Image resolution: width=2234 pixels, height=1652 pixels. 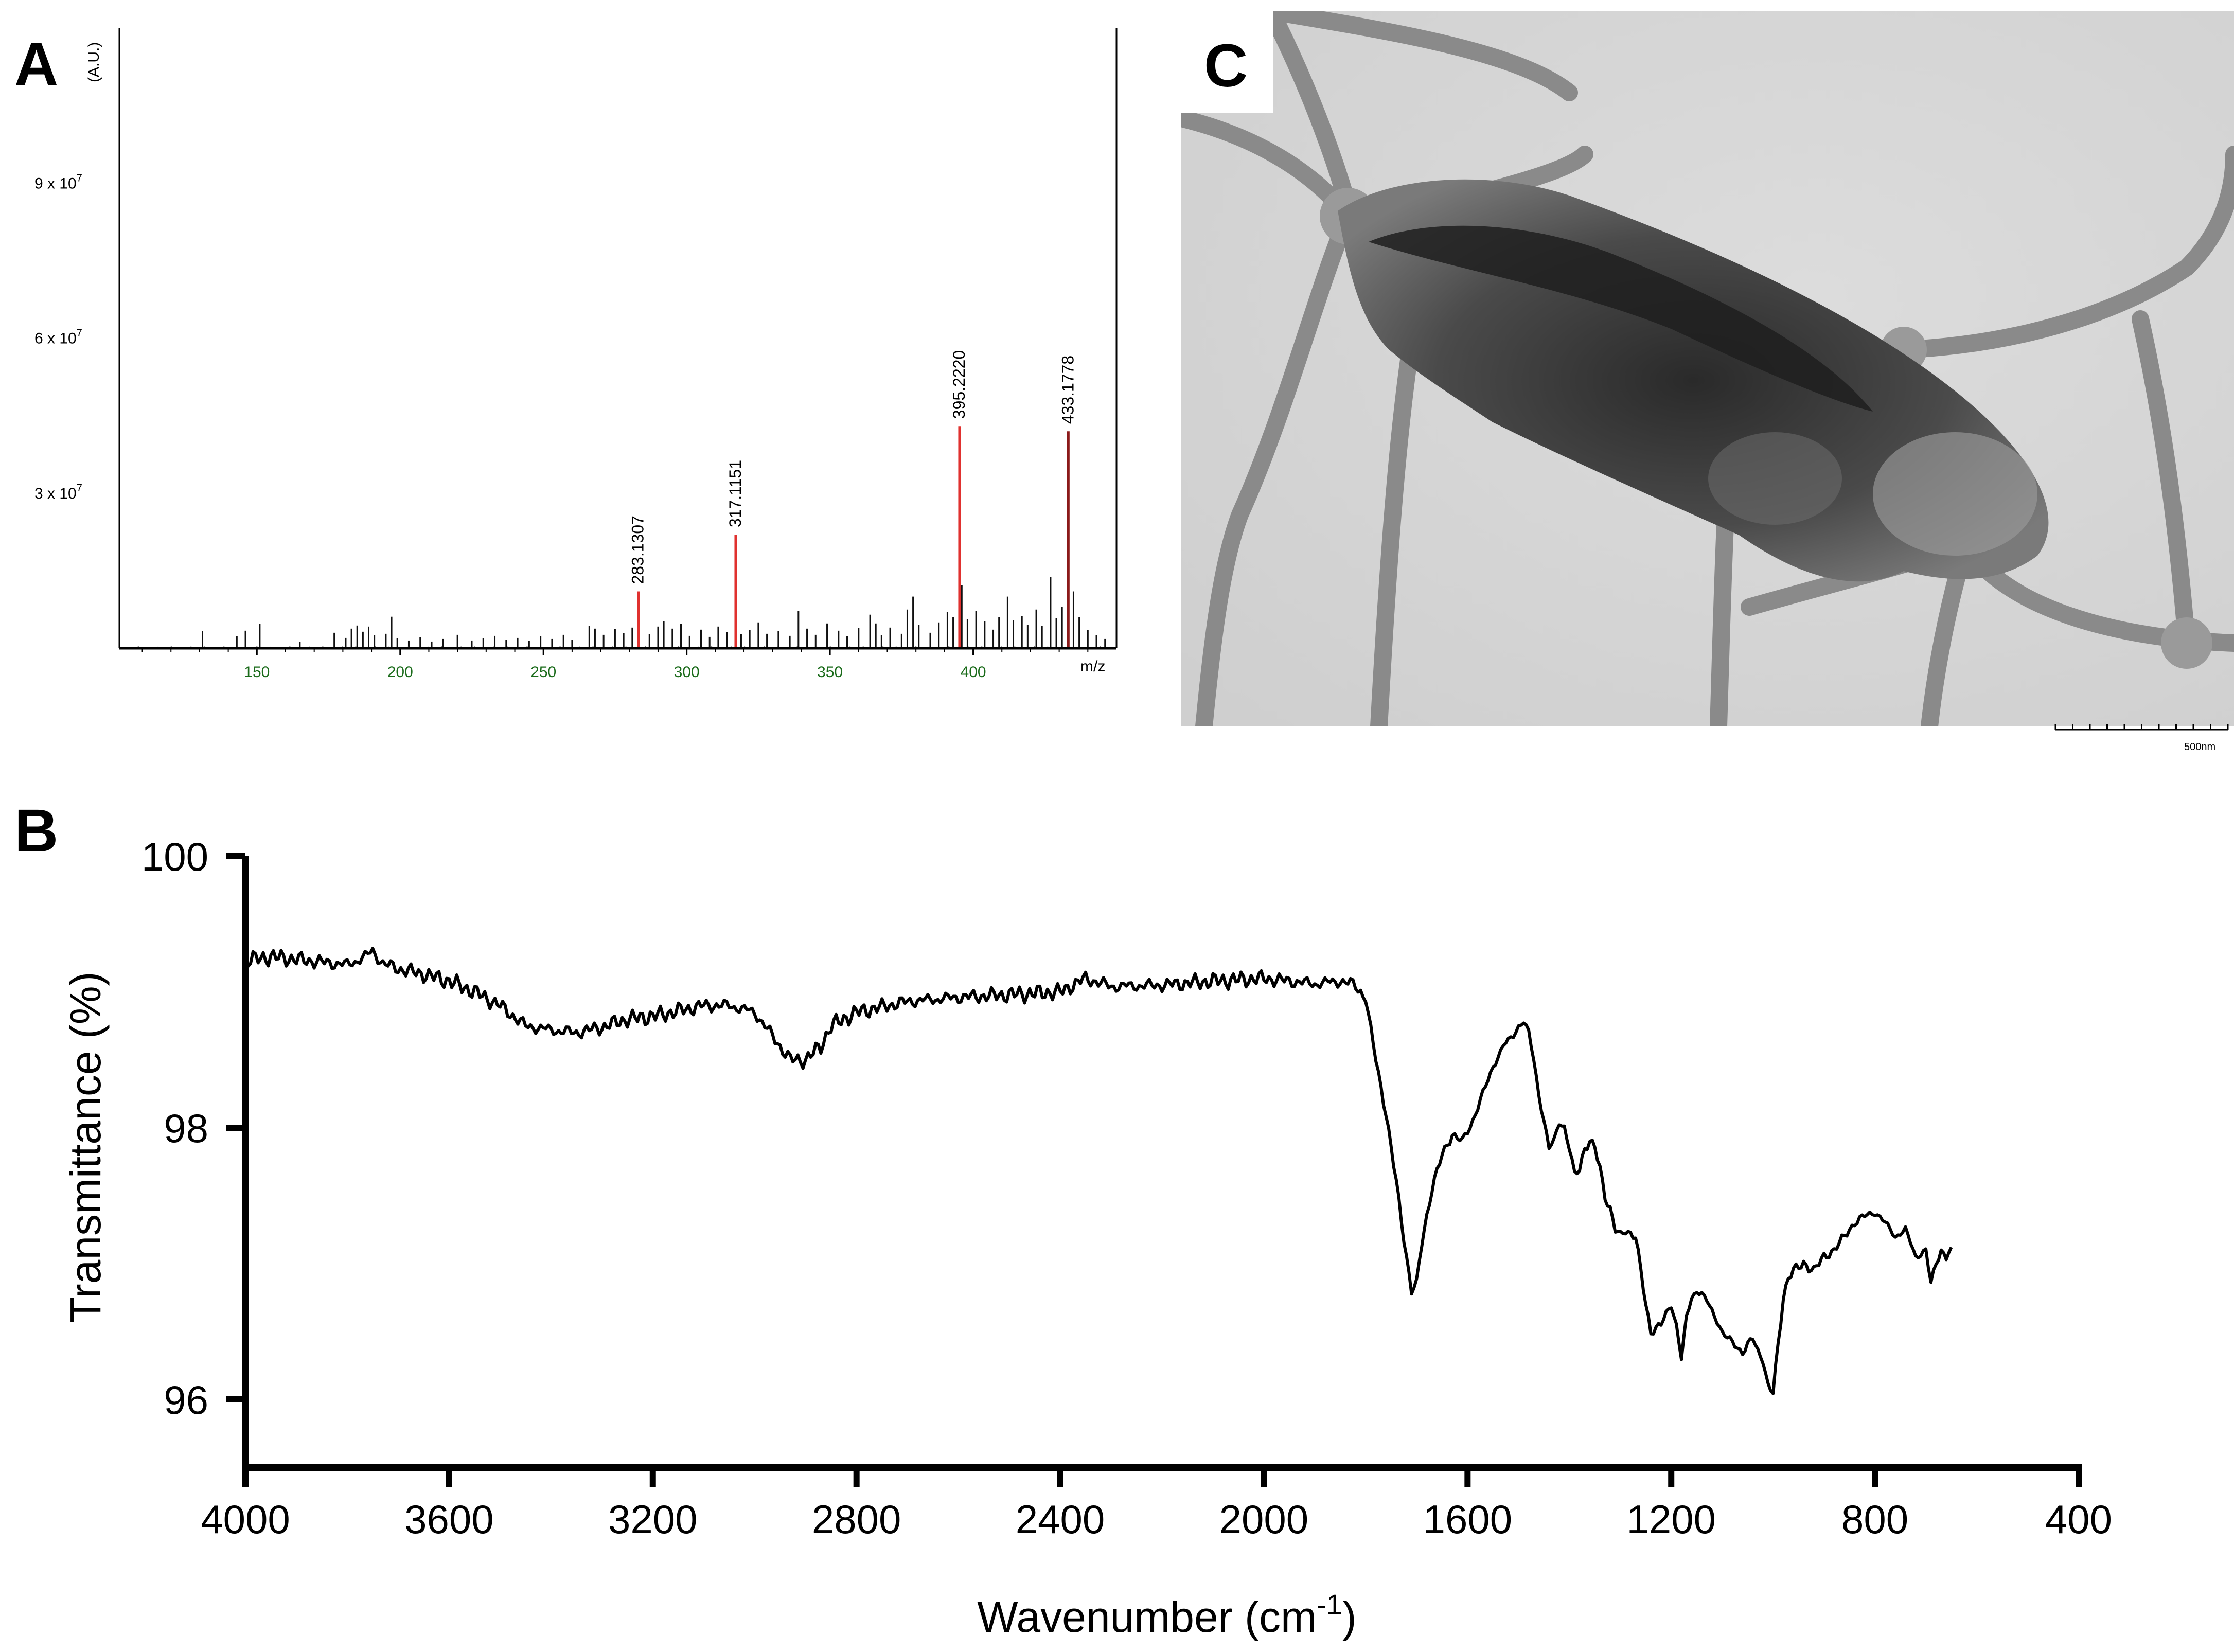 I want to click on ir-y-tick-label: 98, so click(x=186, y=1128).